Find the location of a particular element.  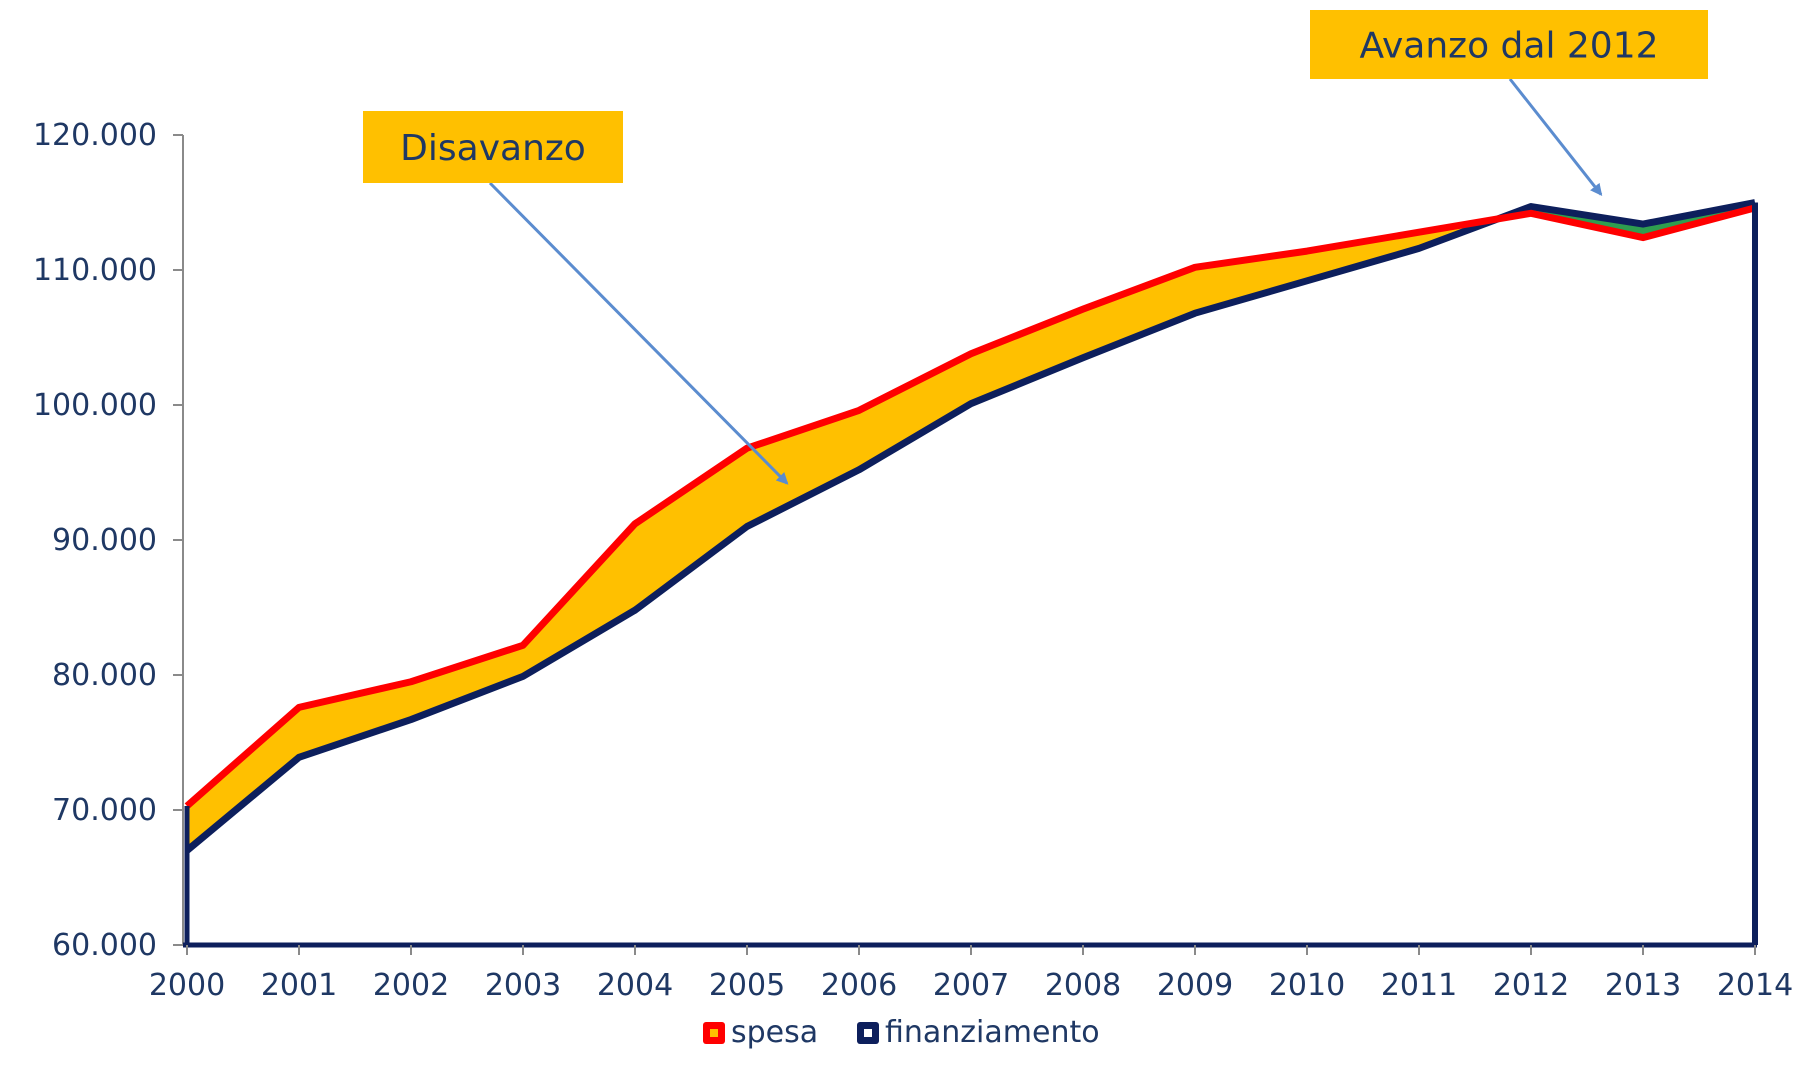

y-tick-label: 110.000 is located at coordinates (95, 270).